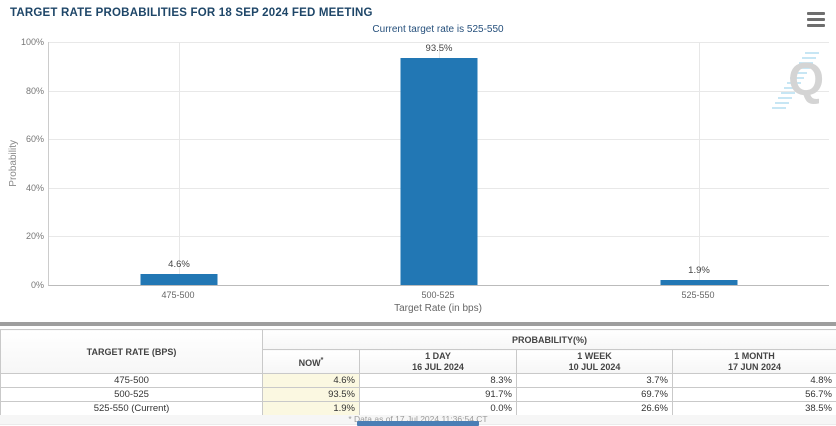 The image size is (836, 426). I want to click on x-tick-label: 475-500, so click(178, 295).